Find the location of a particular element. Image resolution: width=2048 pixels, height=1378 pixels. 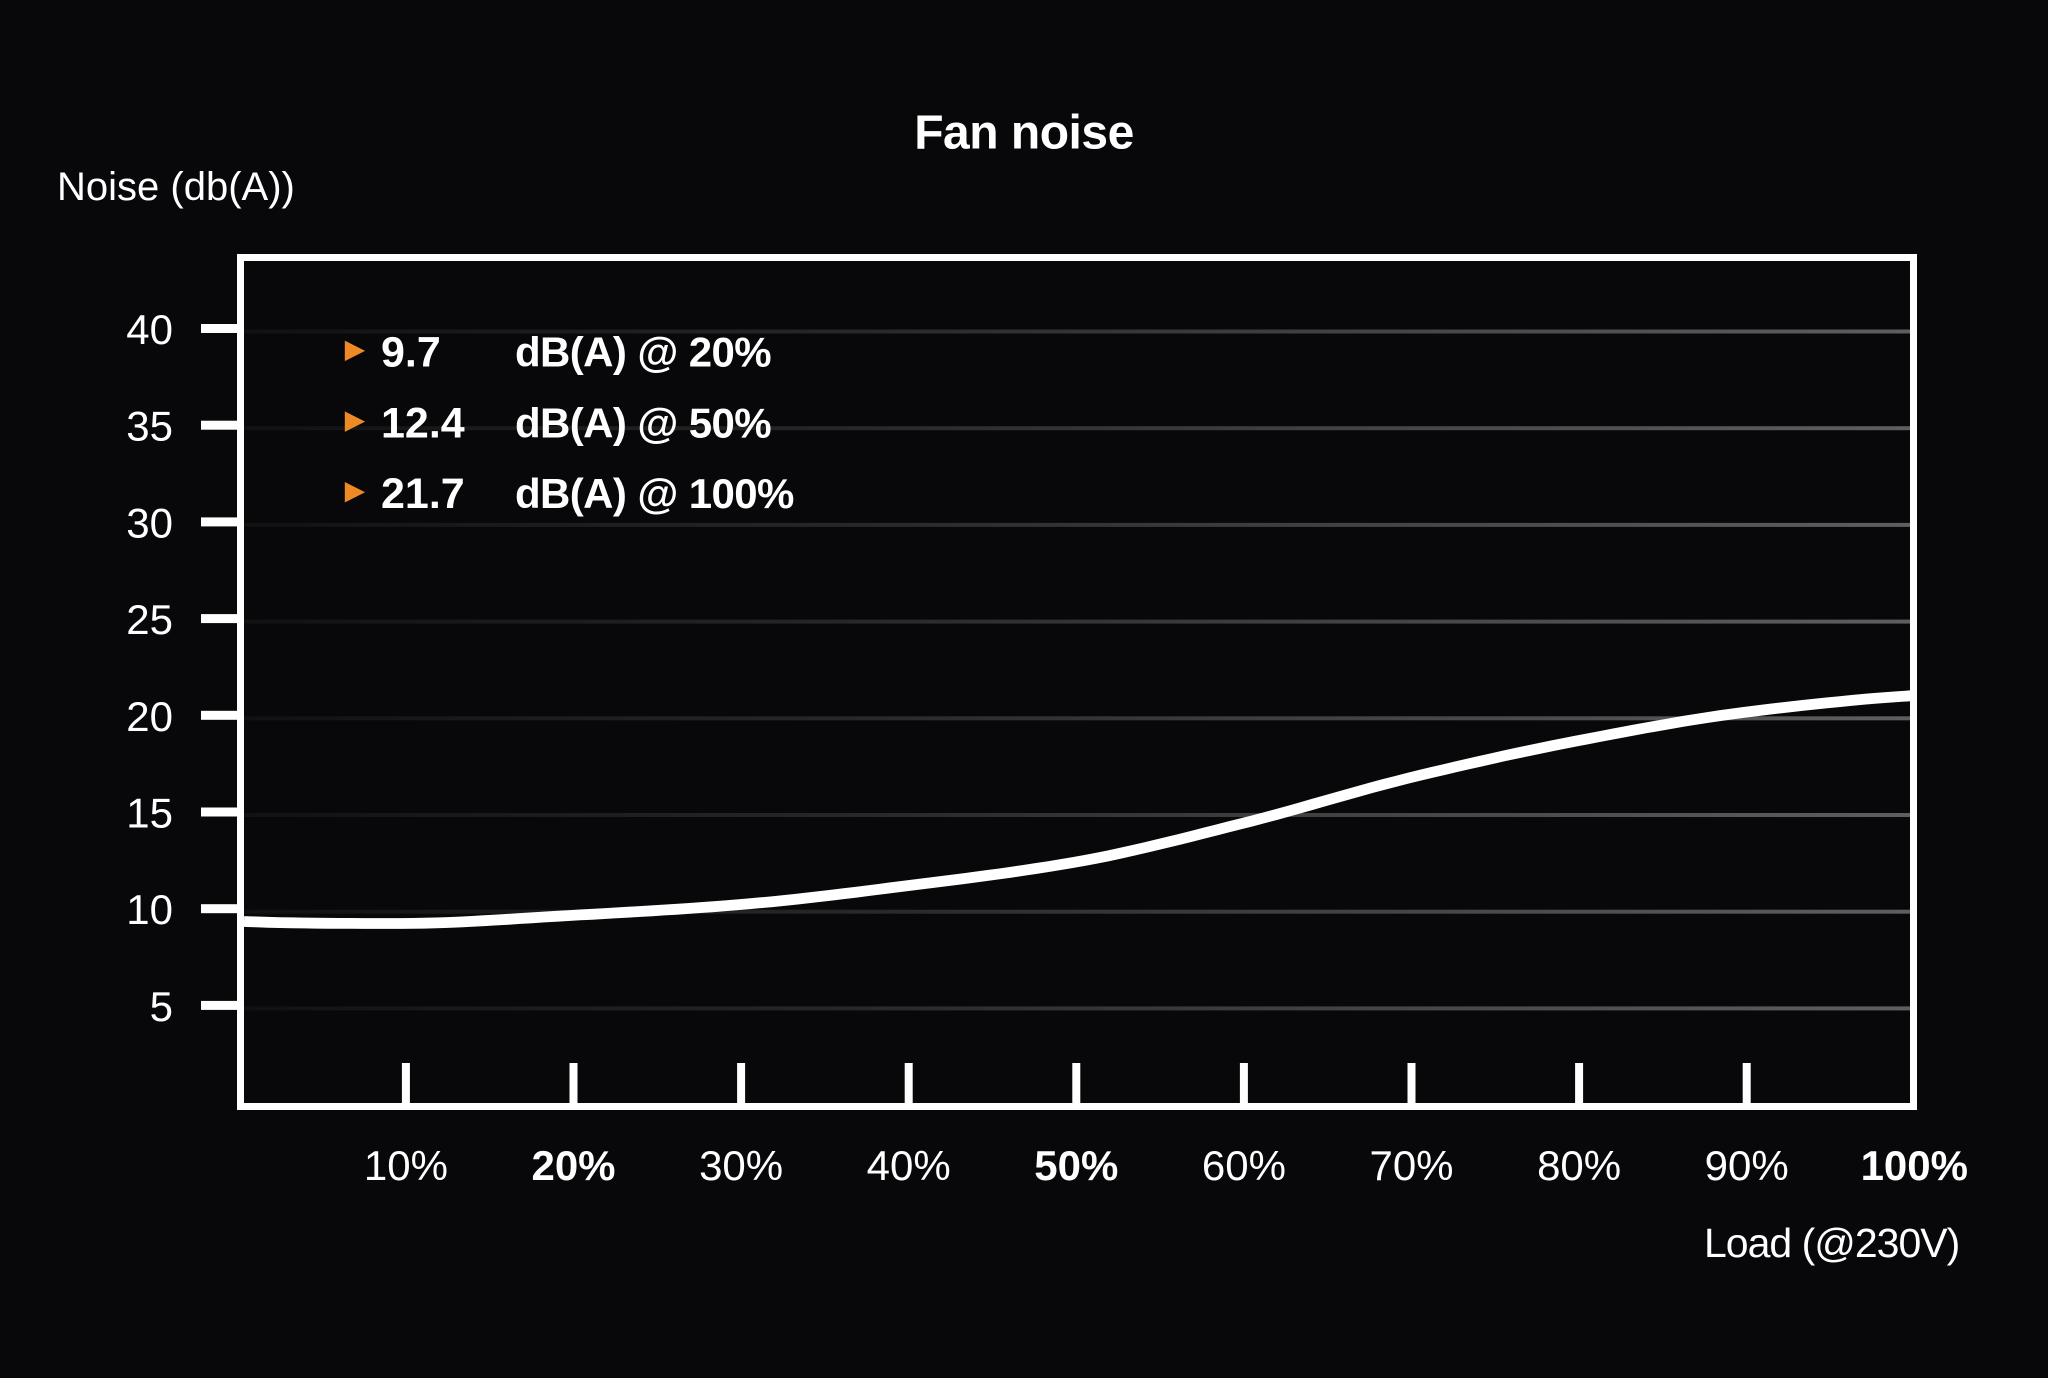

svg-text: 9.7 is located at coordinates (411, 353).